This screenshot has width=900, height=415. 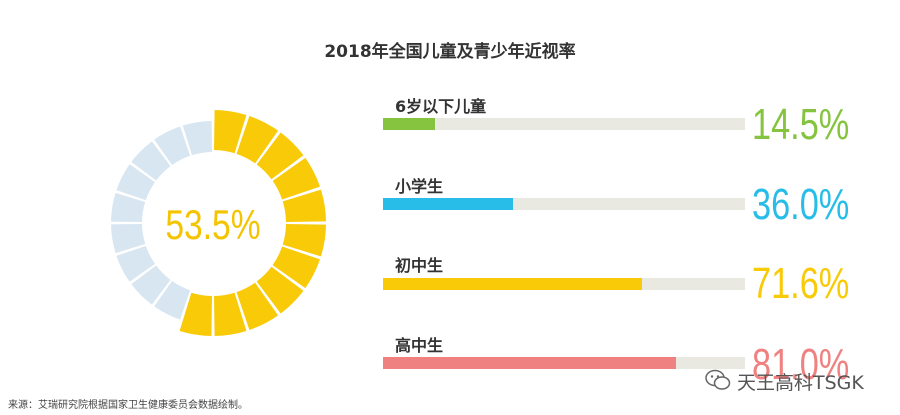 What do you see at coordinates (530, 363) in the screenshot?
I see `bar-fill-high-school` at bounding box center [530, 363].